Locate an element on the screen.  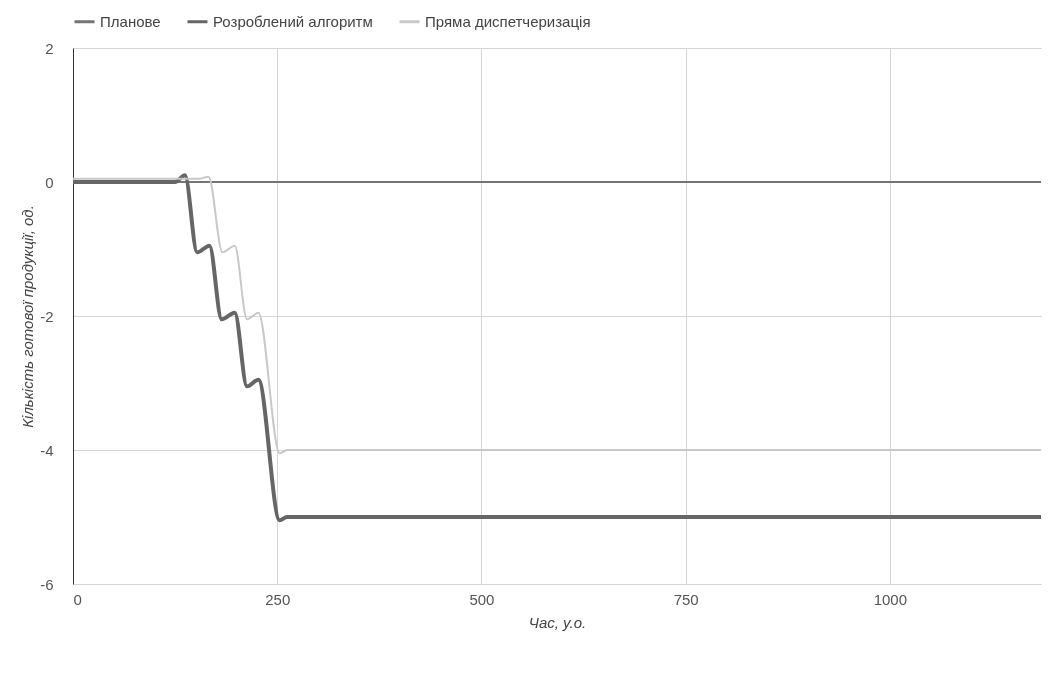
y-axis-title: Кількість готової продукції, од. is located at coordinates (28, 316).